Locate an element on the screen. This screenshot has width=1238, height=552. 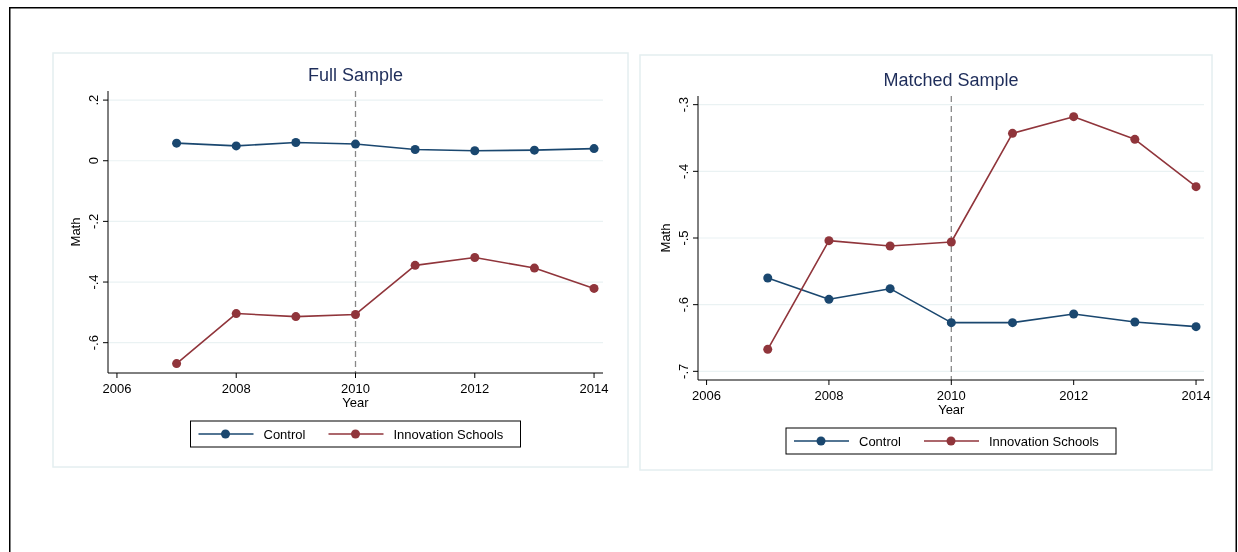
y-tick-label: -.2 is located at coordinates (93, 221).